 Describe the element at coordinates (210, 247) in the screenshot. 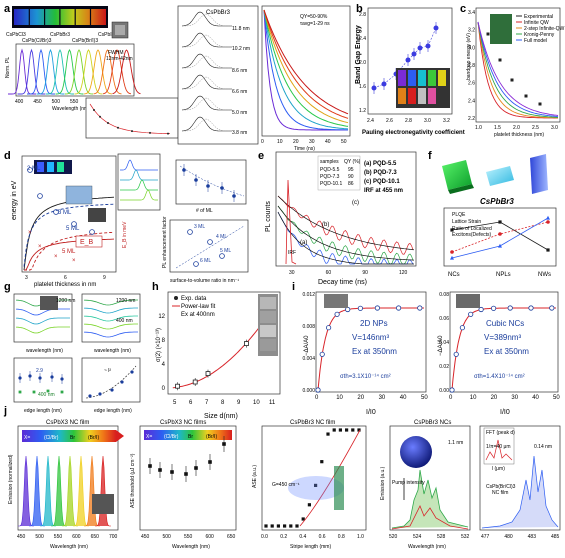

I see `d-surface-fit` at that location.